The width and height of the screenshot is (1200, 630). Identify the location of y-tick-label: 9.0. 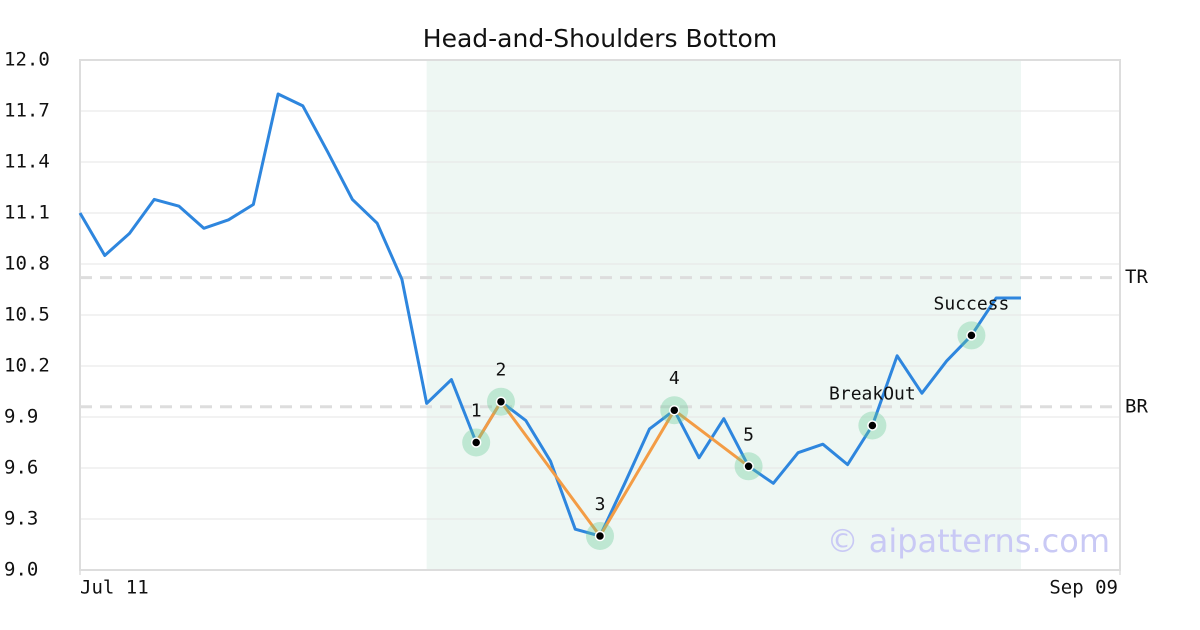
(21, 570).